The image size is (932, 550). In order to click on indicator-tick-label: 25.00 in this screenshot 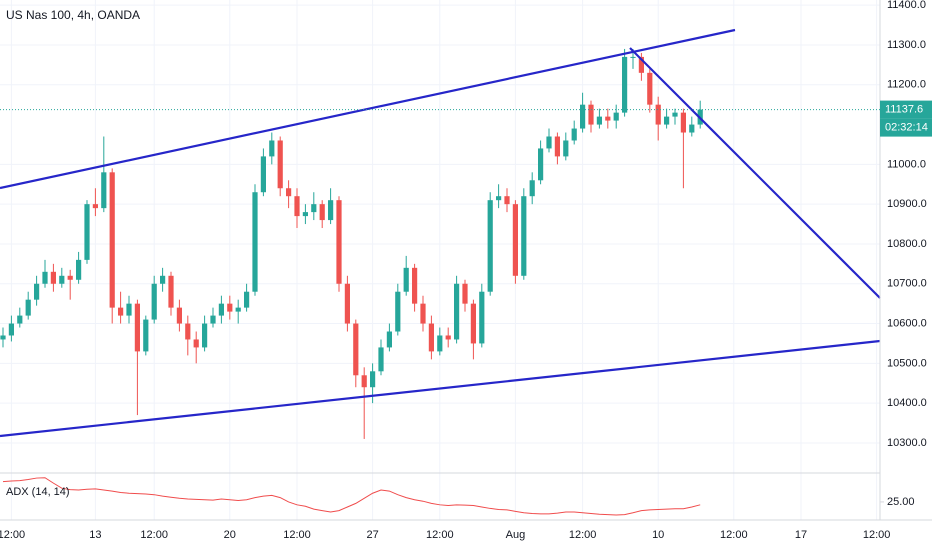, I will do `click(901, 502)`.